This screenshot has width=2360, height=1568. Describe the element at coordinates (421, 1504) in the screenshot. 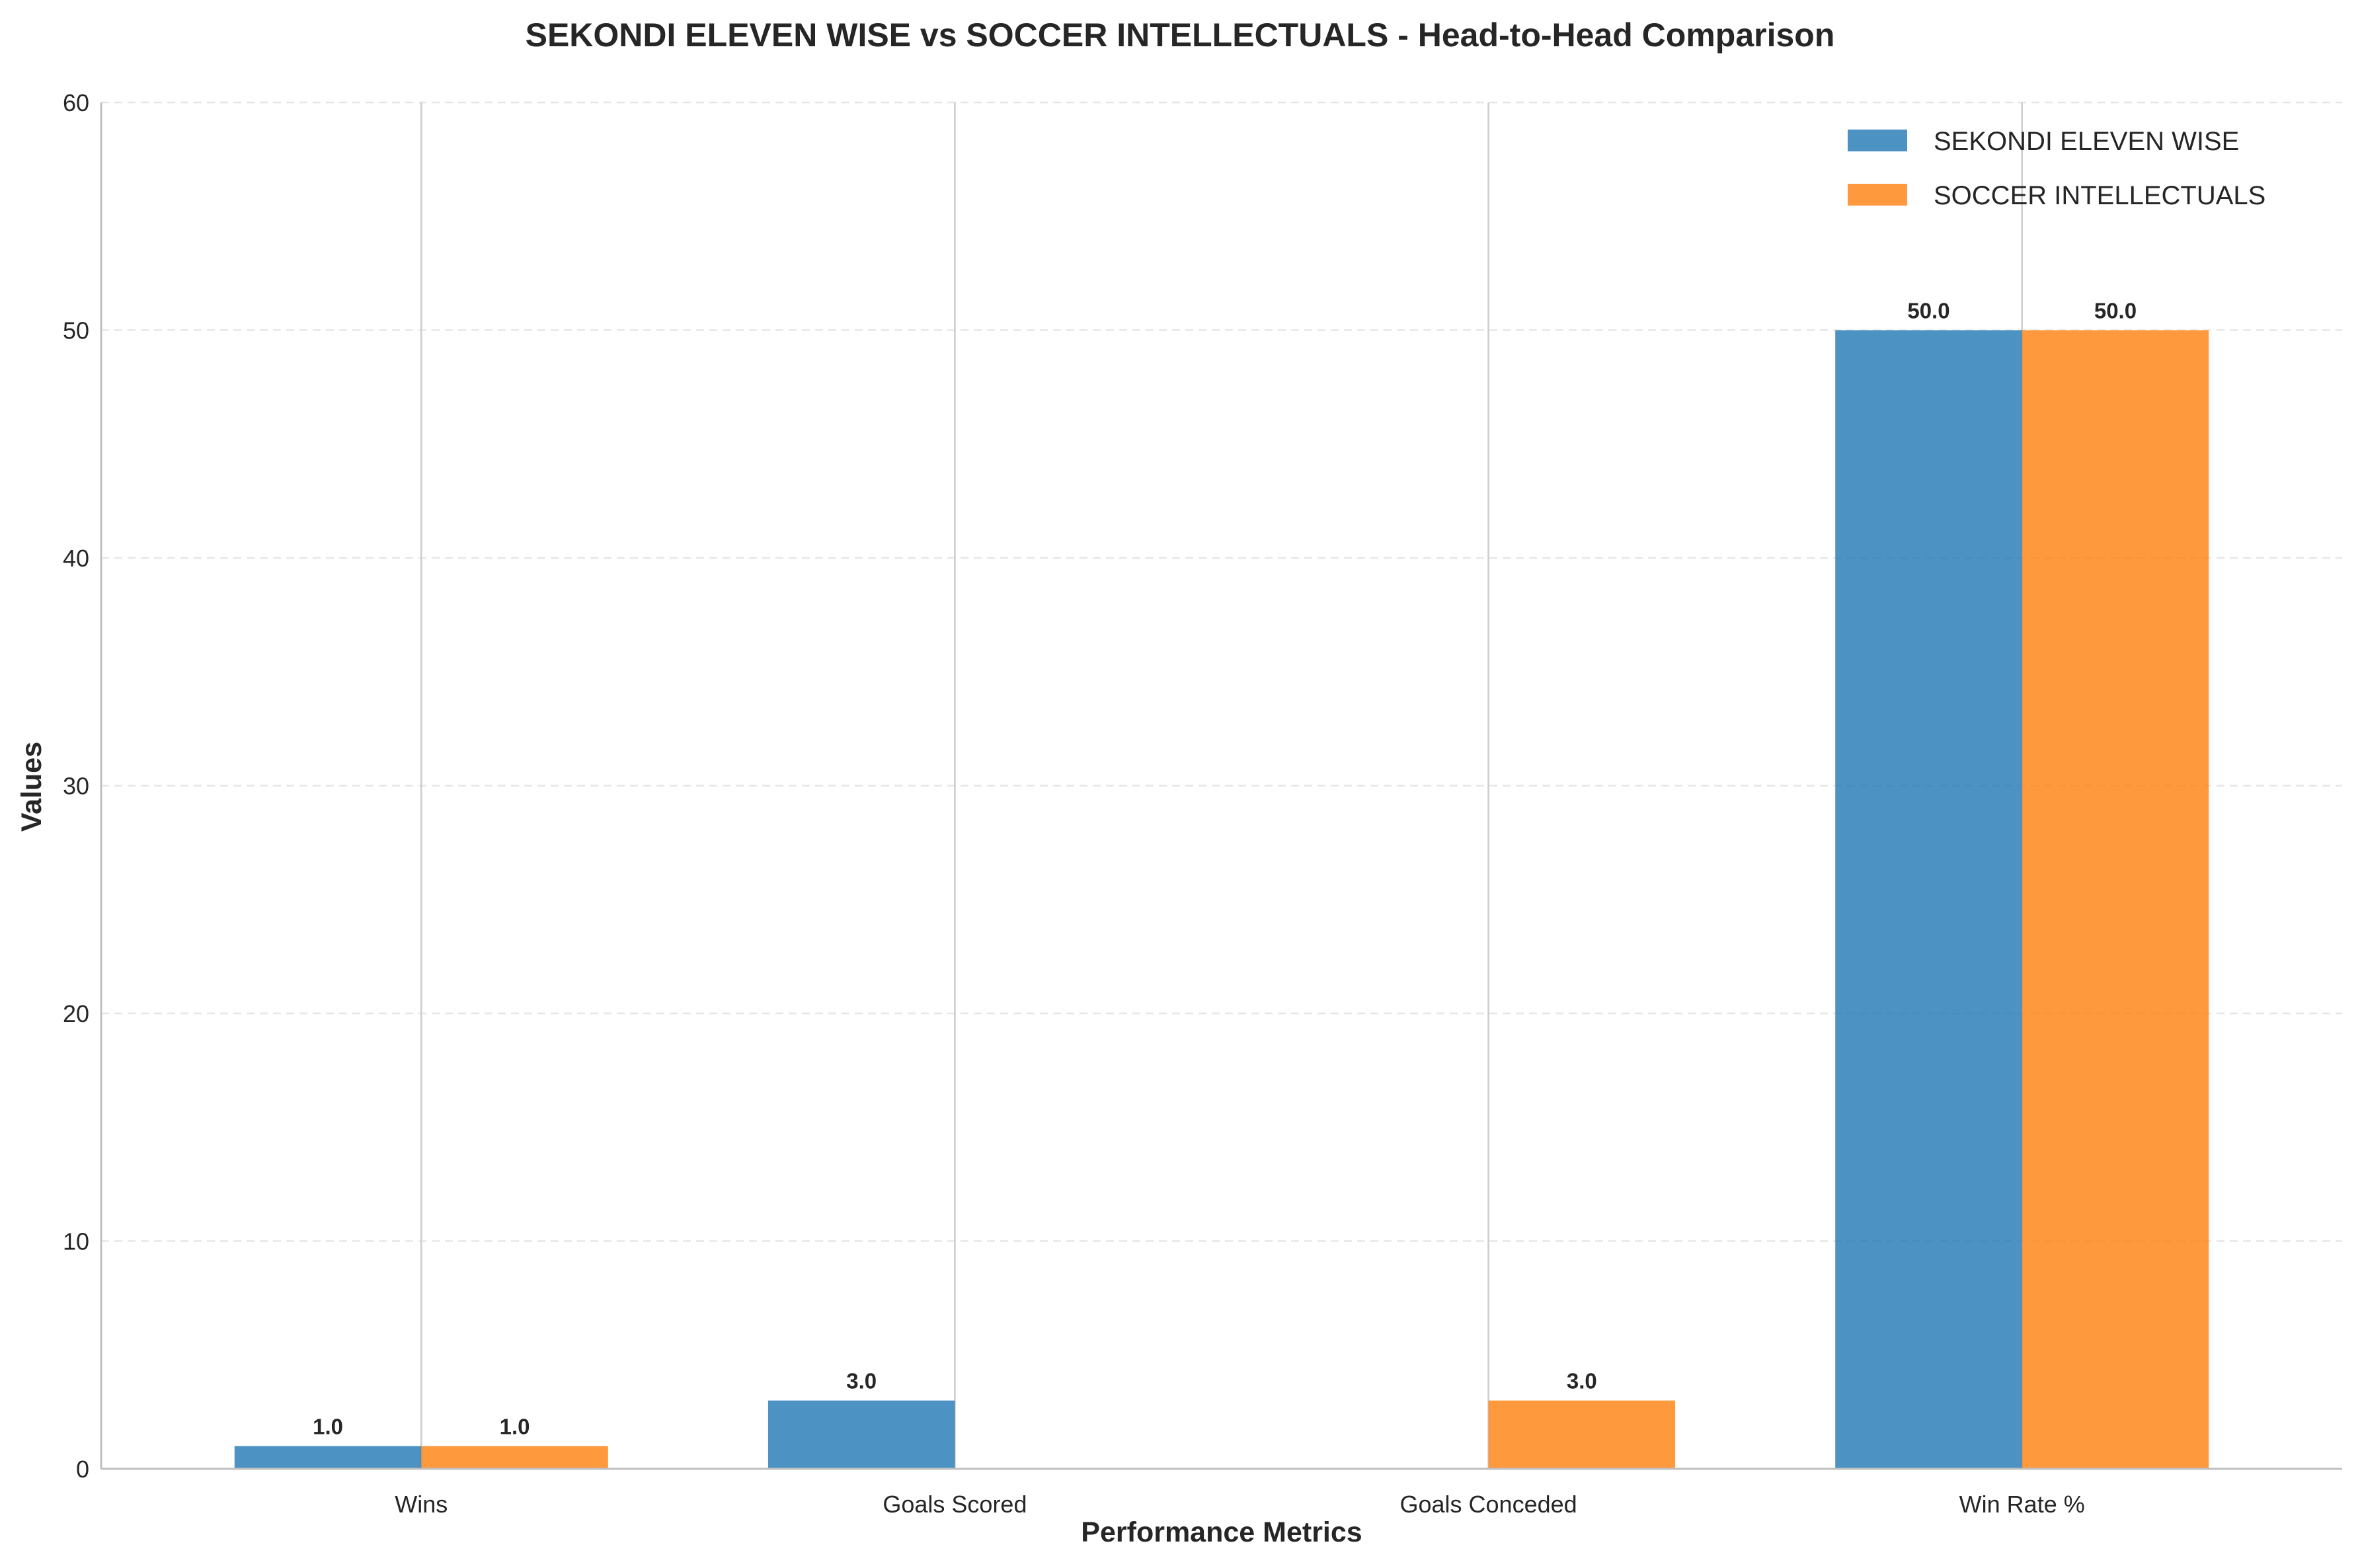

I see `x-tick-label: Wins` at that location.